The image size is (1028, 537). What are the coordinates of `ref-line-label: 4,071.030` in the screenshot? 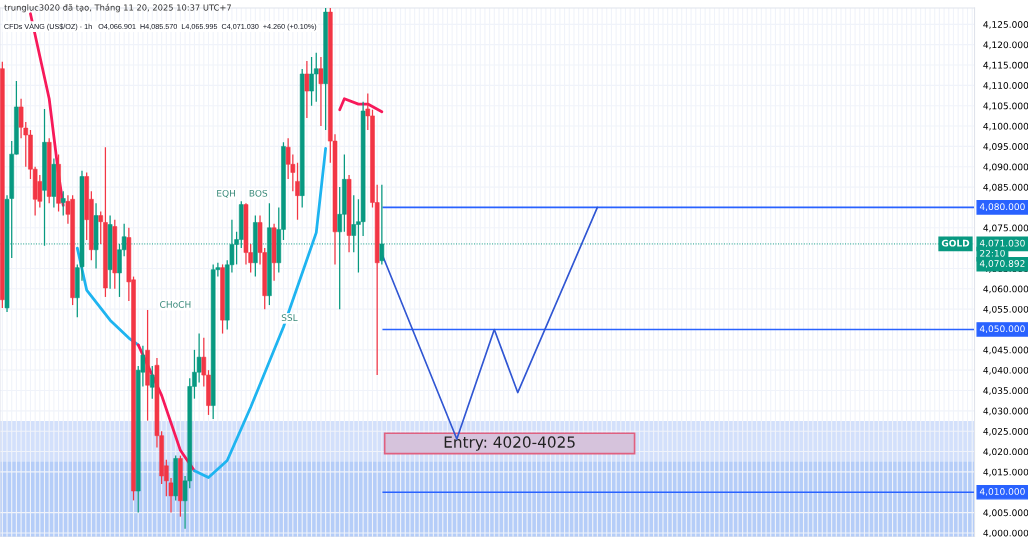 It's located at (1002, 243).